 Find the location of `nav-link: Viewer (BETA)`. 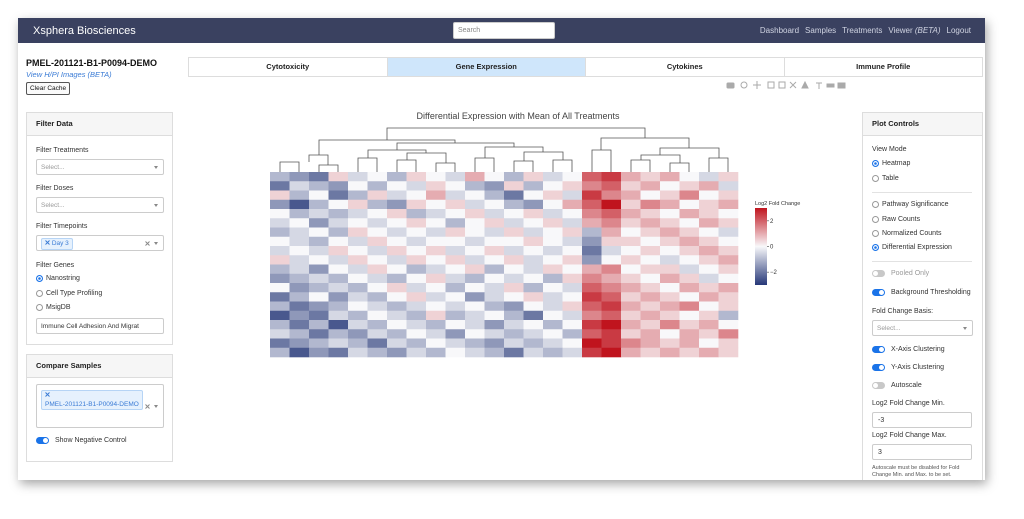

nav-link: Viewer (BETA) is located at coordinates (914, 30).